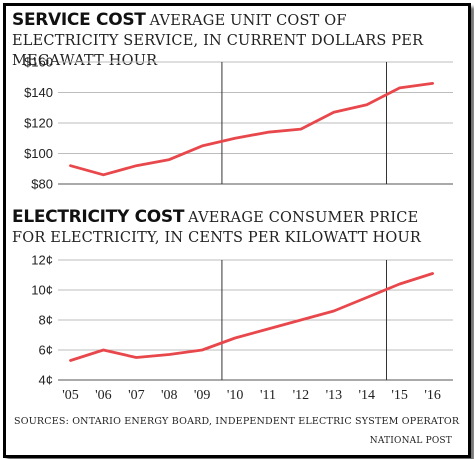 This screenshot has width=474, height=459. What do you see at coordinates (79, 20) in the screenshot?
I see `service-cost-title: SERVICE COST` at bounding box center [79, 20].